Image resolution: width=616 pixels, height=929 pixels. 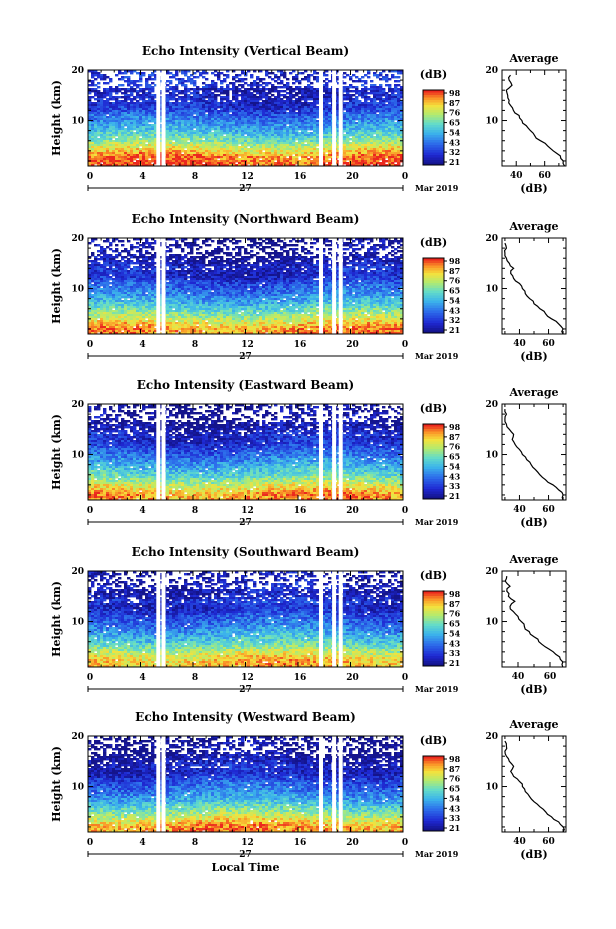 What do you see at coordinates (246, 552) in the screenshot?
I see `panel-title: Echo Intensity (Southward Beam)` at bounding box center [246, 552].